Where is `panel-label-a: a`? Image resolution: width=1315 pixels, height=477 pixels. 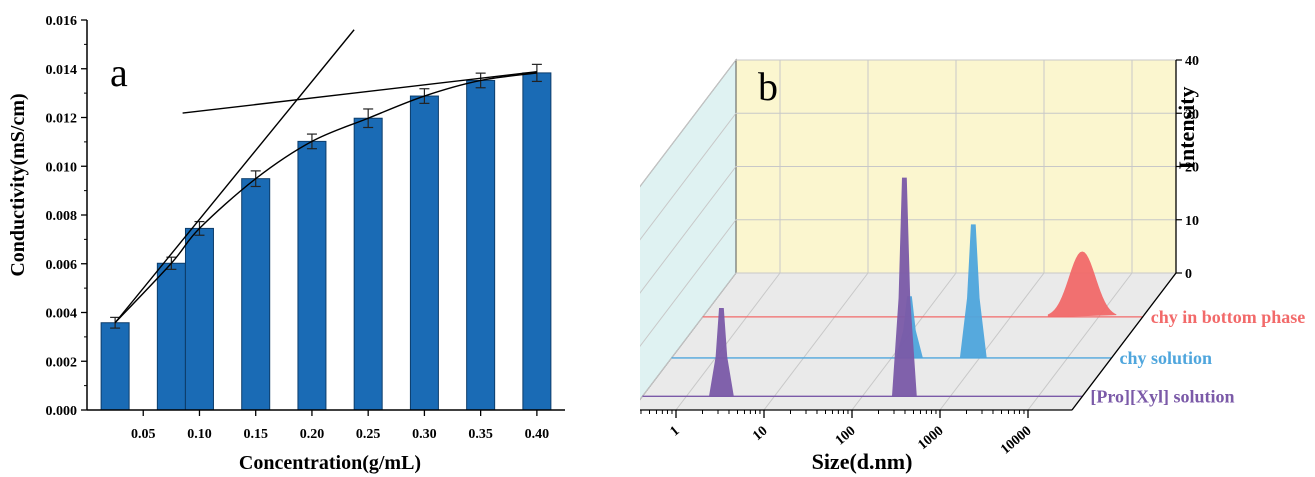 panel-label-a: a is located at coordinates (119, 72).